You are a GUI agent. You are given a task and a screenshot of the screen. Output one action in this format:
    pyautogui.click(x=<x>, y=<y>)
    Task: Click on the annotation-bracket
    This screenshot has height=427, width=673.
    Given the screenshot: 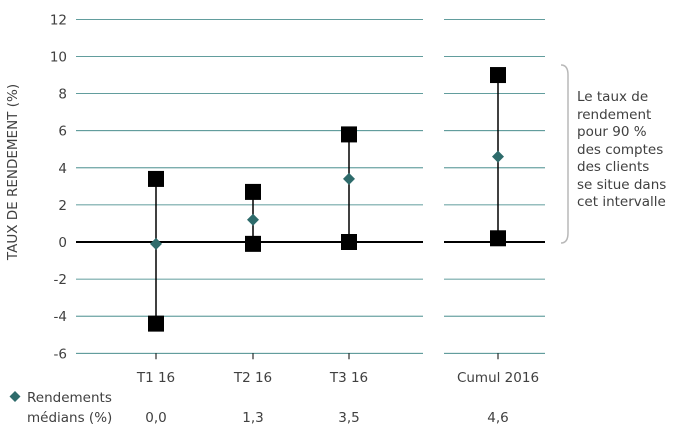 What is the action you would take?
    pyautogui.click(x=564, y=154)
    